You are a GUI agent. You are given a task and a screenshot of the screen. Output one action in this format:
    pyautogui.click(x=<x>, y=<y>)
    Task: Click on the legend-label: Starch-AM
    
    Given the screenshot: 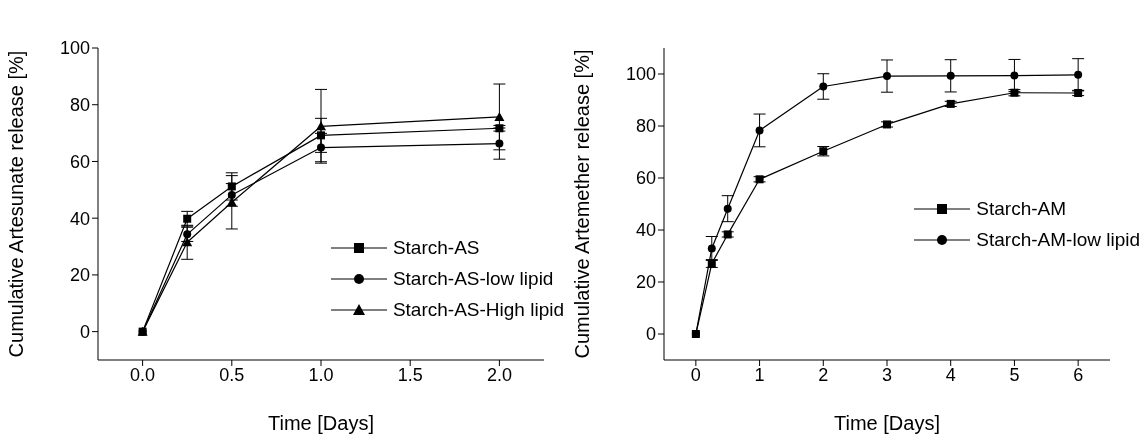 What is the action you would take?
    pyautogui.click(x=1021, y=208)
    